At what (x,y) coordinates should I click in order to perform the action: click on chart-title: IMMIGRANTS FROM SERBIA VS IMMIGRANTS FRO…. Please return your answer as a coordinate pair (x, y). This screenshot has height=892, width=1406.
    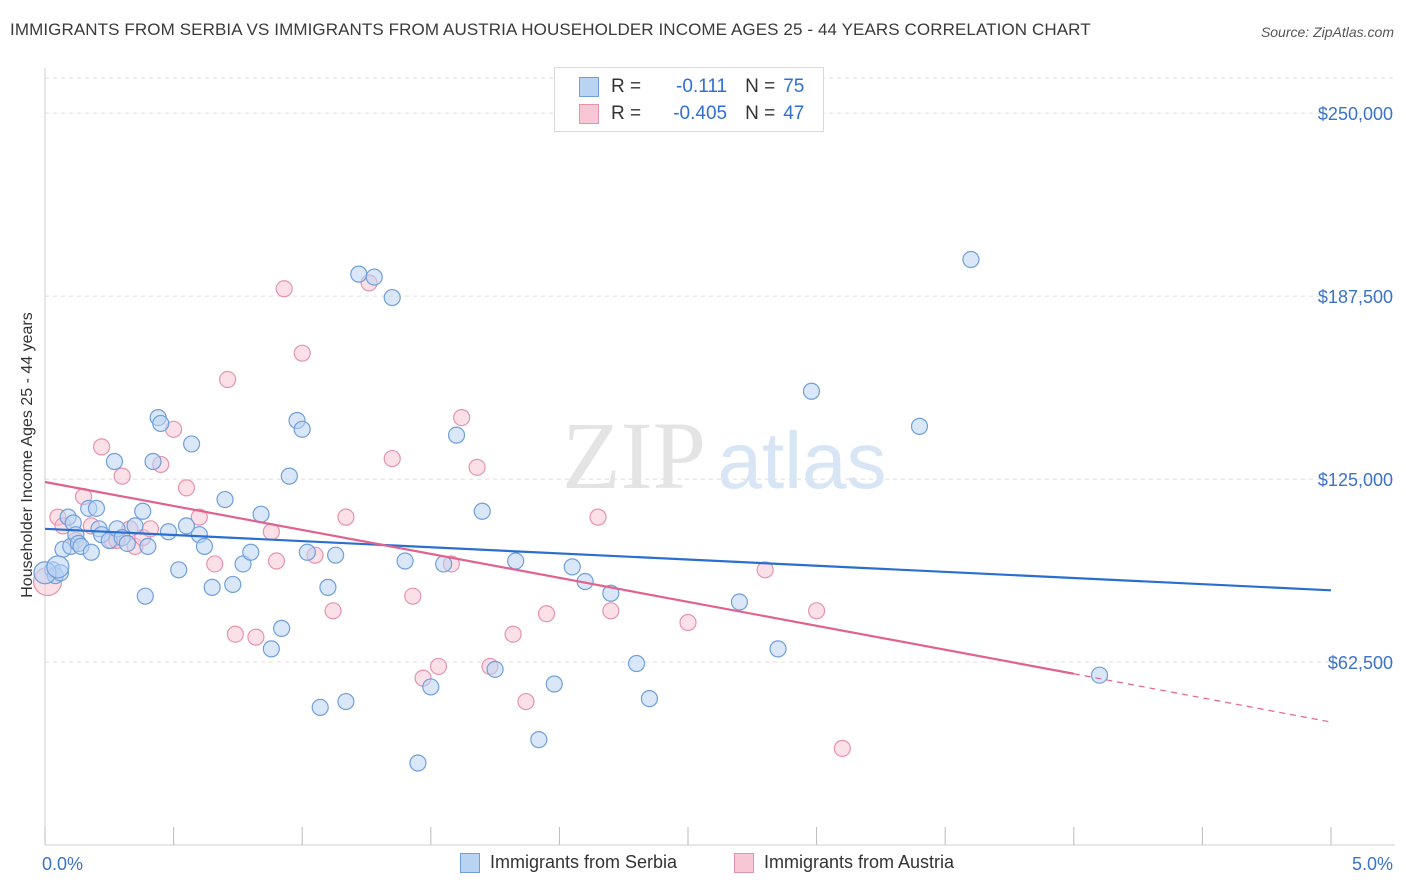
    Looking at the image, I should click on (550, 29).